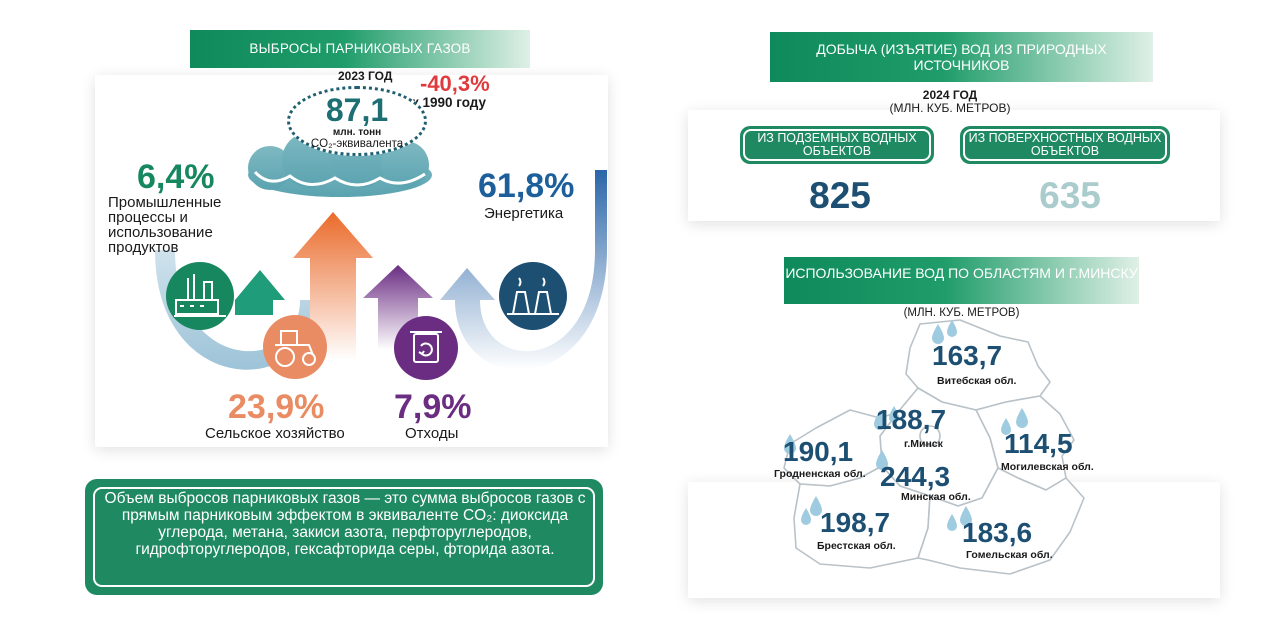 The height and width of the screenshot is (626, 1280). Describe the element at coordinates (449, 102) in the screenshot. I see `ghg-change-note: к 1990 году` at that location.